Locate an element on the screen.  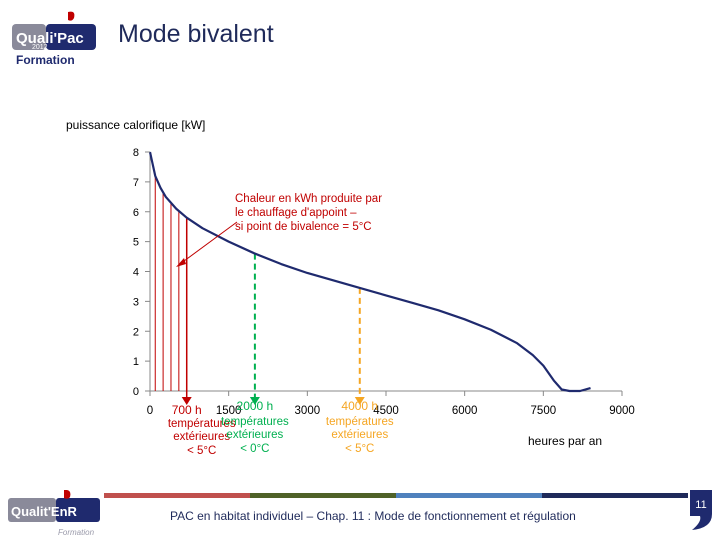
marker-hours-label: 4000 h is located at coordinates (360, 406).